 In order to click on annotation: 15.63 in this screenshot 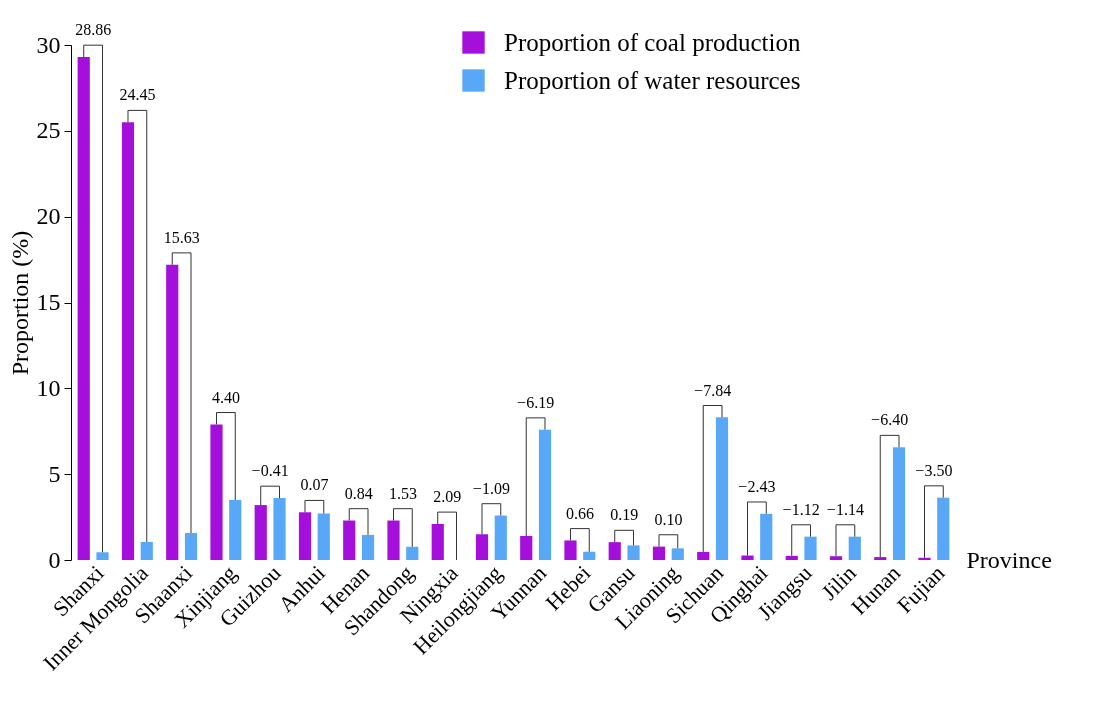, I will do `click(181, 237)`.